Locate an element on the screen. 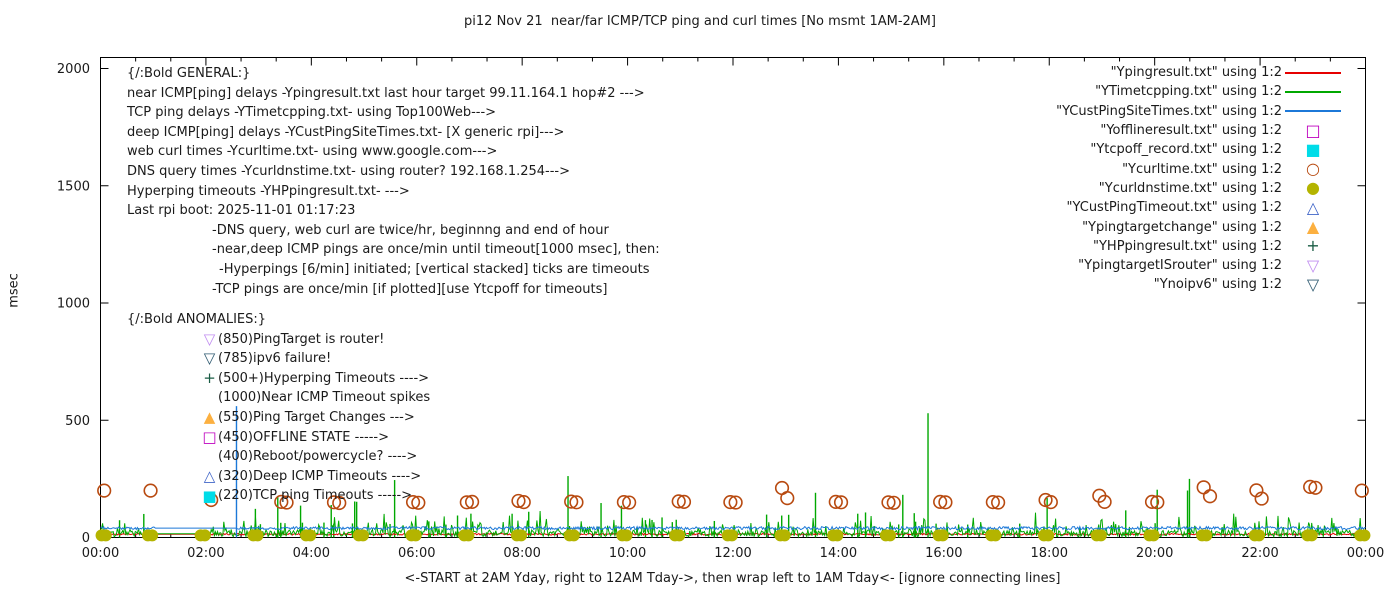 This screenshot has width=1400, height=600. x-tick-label: 12:00 is located at coordinates (732, 553).